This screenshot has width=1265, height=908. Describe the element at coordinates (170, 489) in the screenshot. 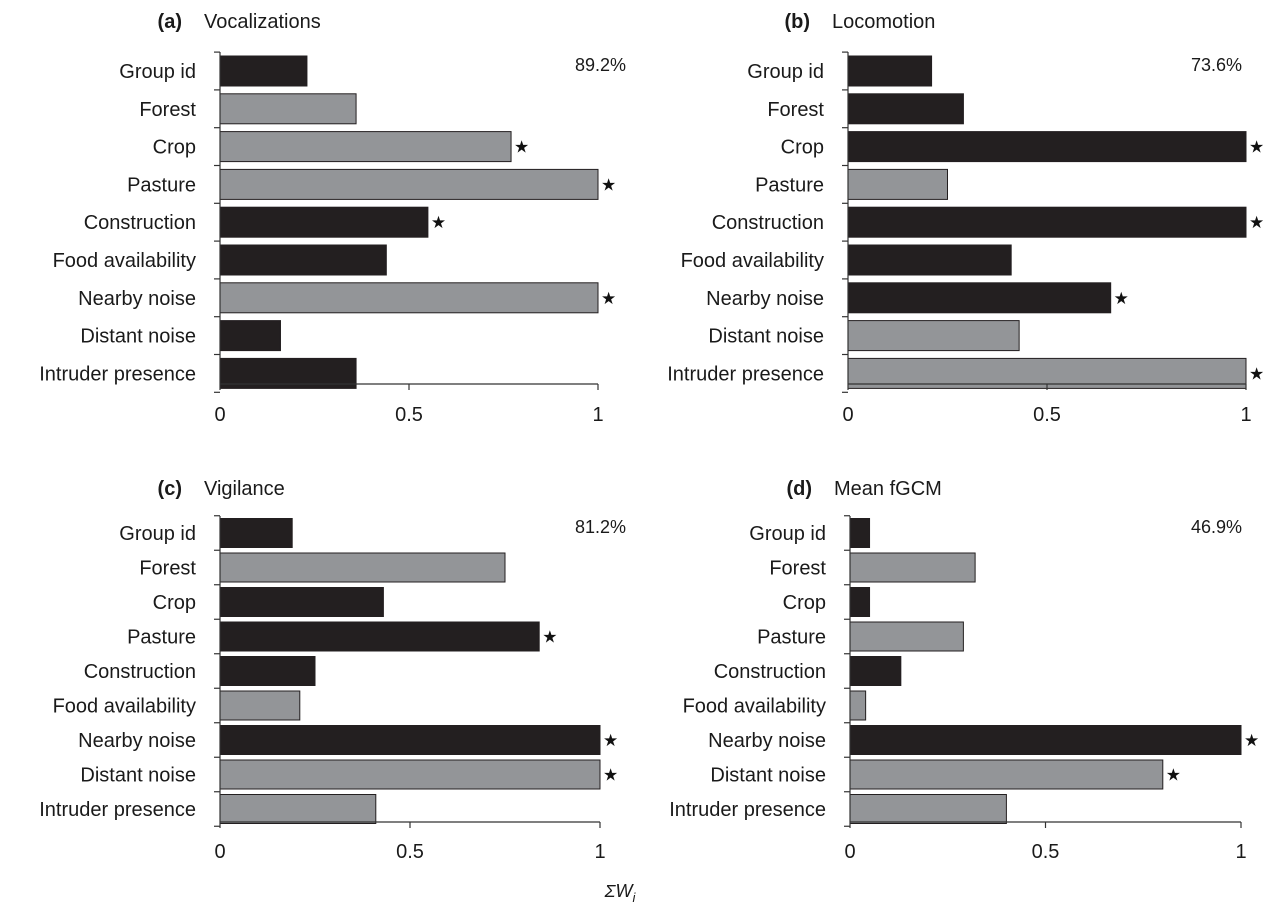

I see `panel-label: (c)` at that location.